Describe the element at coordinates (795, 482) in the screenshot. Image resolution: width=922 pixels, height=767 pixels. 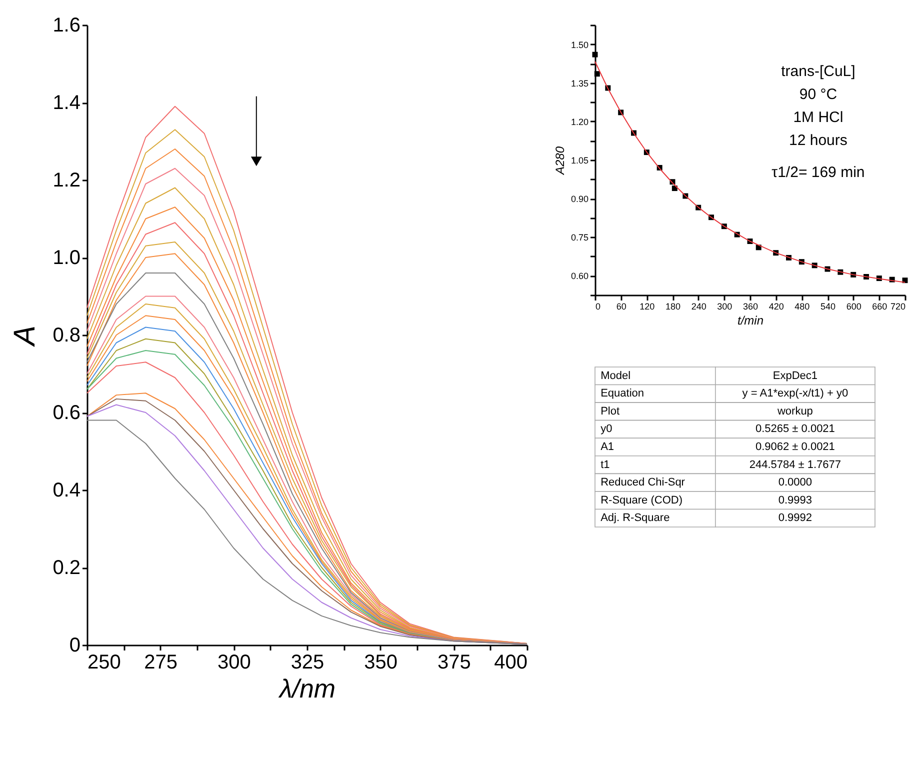
I see `text: 0.0000` at that location.